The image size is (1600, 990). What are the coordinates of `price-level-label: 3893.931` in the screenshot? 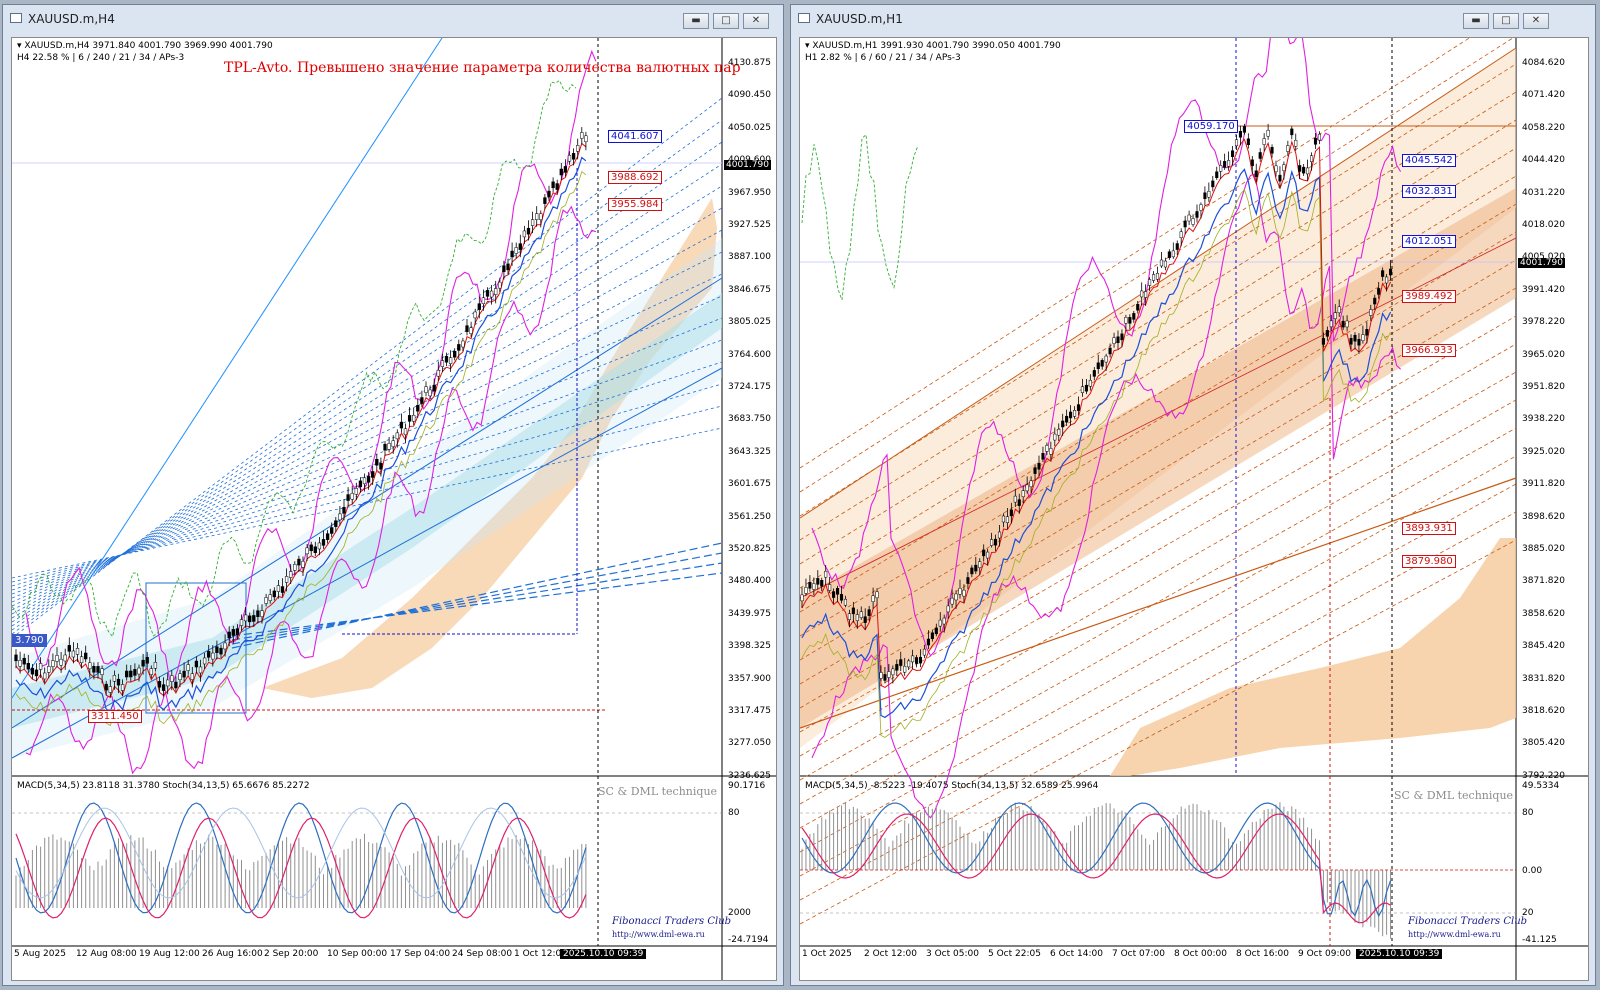 It's located at (1429, 528).